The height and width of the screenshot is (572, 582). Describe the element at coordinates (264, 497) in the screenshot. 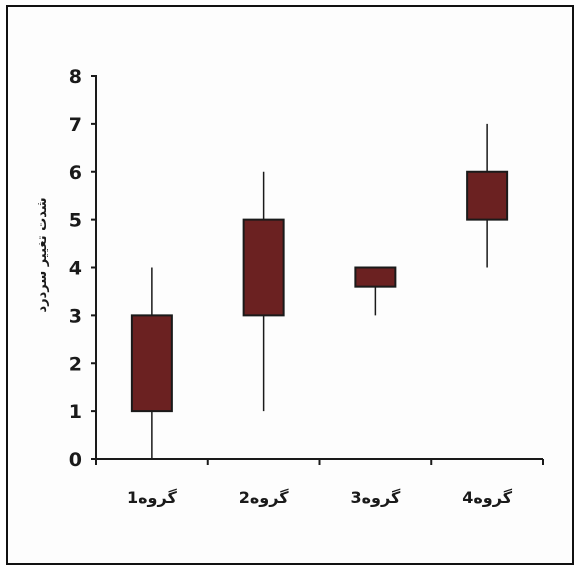

I see `x-category-label: گروه2` at that location.